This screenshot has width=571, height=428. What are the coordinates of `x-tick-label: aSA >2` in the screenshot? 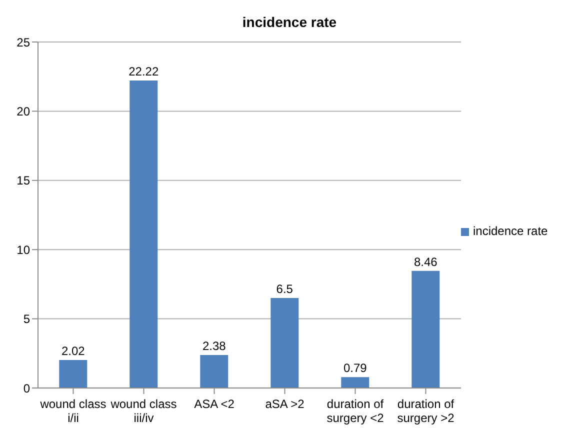 It's located at (285, 404).